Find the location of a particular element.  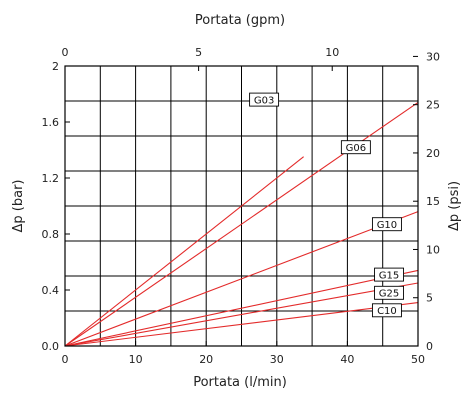

x-tick-label: 40 is located at coordinates (347, 359).